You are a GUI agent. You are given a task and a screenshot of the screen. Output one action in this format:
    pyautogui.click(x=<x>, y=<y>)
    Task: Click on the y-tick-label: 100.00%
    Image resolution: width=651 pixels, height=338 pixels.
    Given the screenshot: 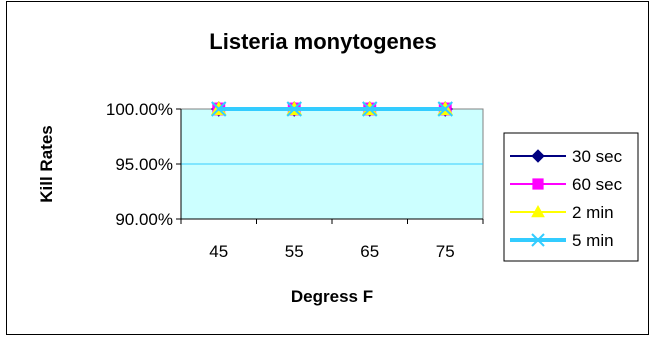 What is the action you would take?
    pyautogui.click(x=139, y=109)
    